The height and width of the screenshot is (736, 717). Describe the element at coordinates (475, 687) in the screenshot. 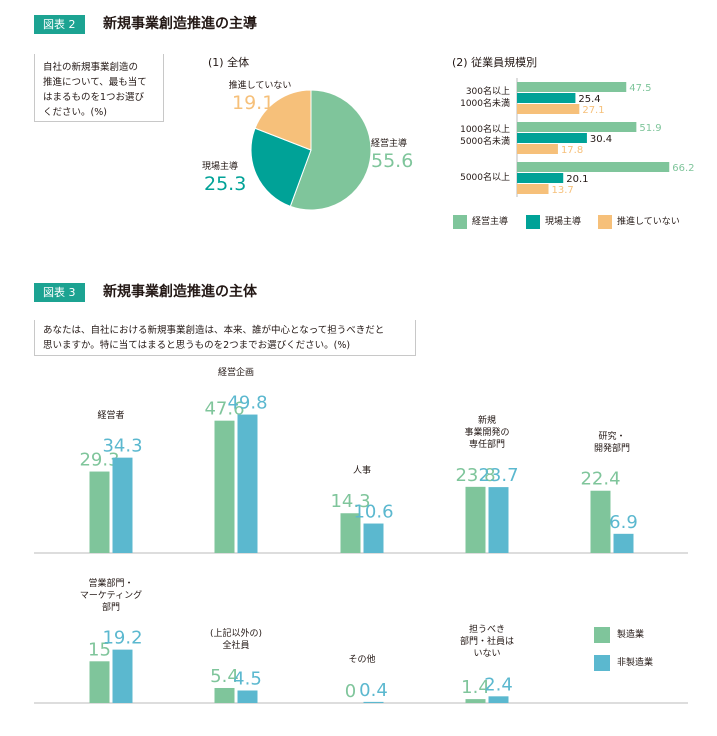

I see `vbar-value-label: 1.4` at that location.